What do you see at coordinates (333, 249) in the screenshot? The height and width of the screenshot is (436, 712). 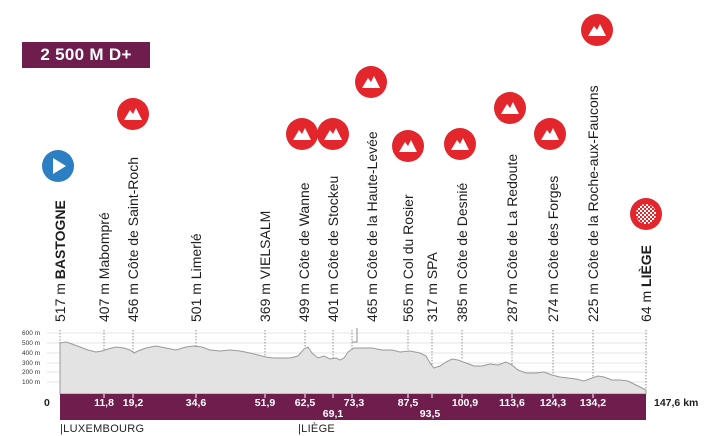 I see `location-label-stockeu: 401 m Côte de Stockeu` at bounding box center [333, 249].